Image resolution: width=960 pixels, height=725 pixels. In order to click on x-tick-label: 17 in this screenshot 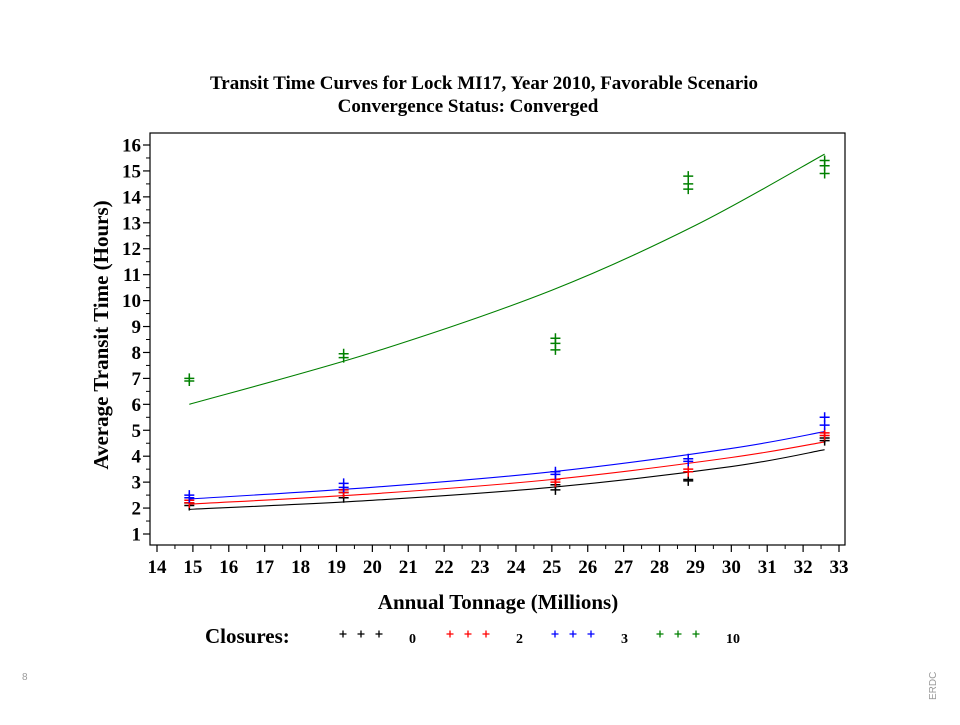, I will do `click(265, 567)`.